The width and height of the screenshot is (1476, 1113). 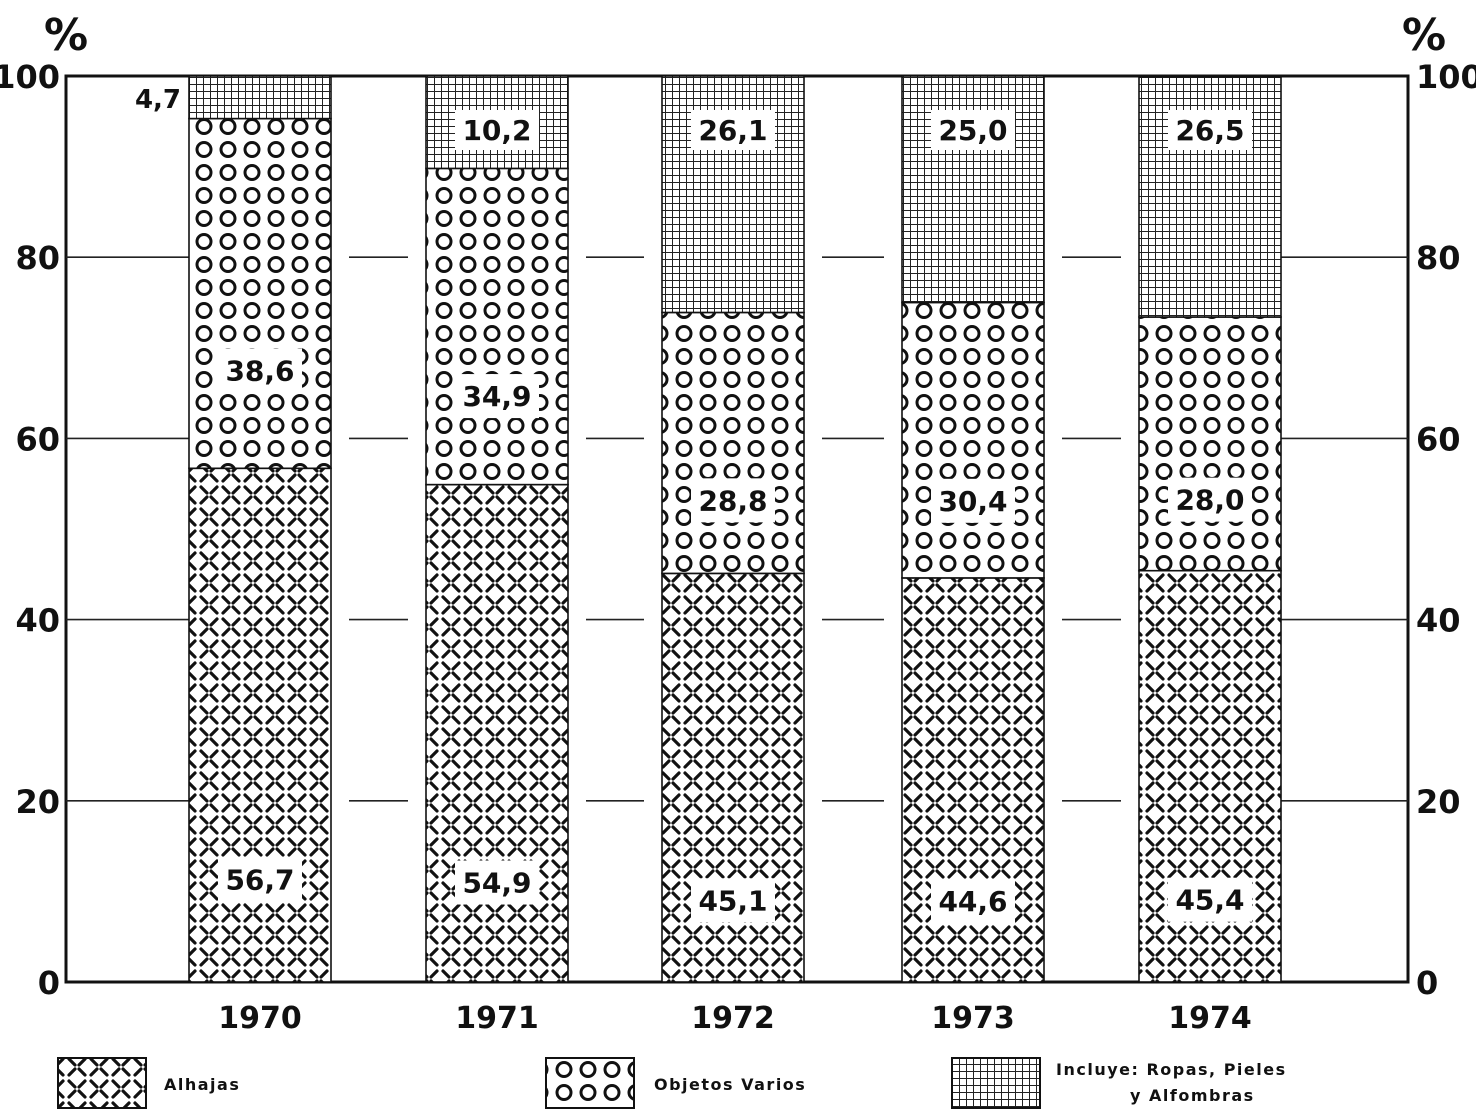 I want to click on legend-label: Objetos Varios, so click(x=730, y=1084).